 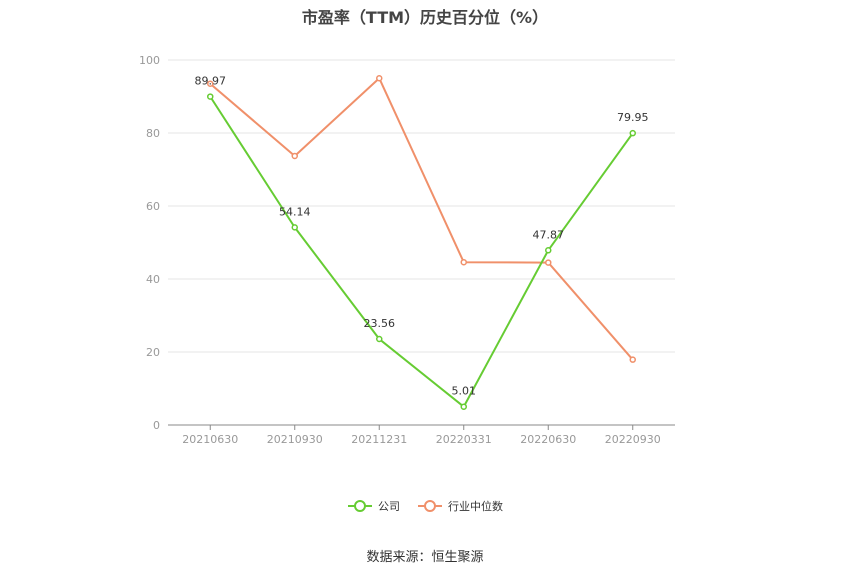 What do you see at coordinates (464, 391) in the screenshot?
I see `data-label: 5.01` at bounding box center [464, 391].